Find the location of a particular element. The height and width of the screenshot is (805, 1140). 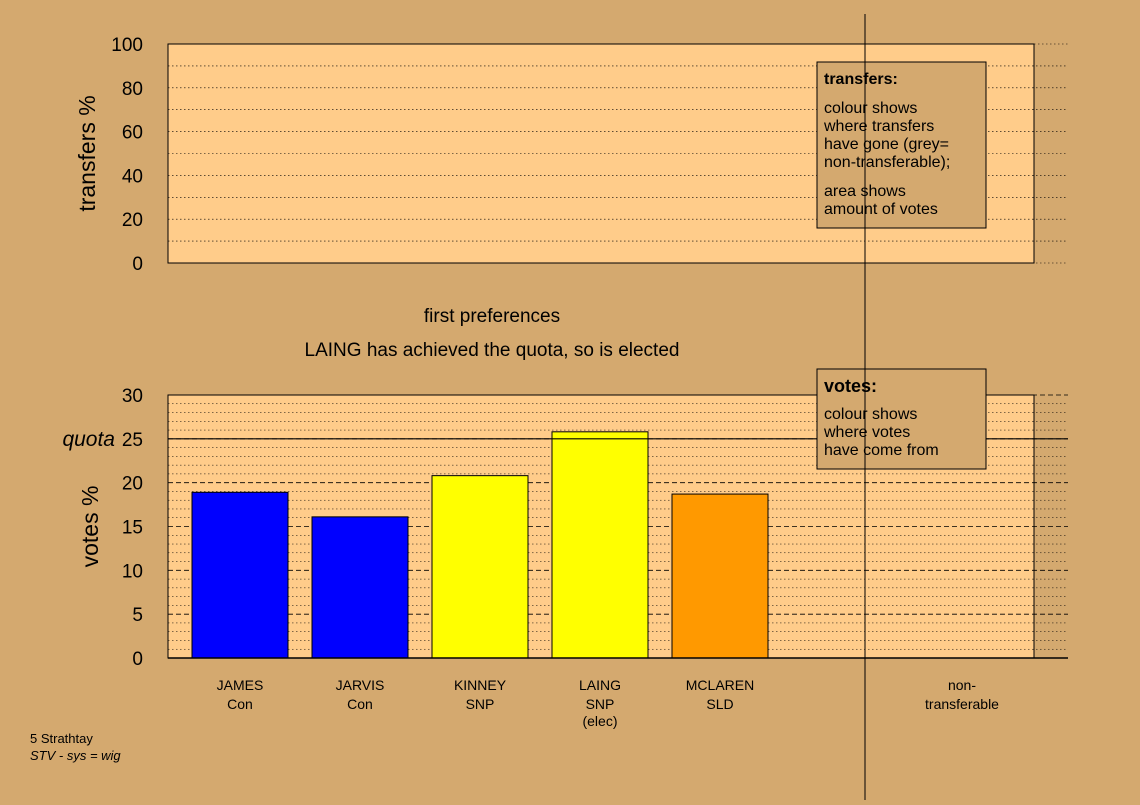

chart-title: first preferences is located at coordinates (492, 316).